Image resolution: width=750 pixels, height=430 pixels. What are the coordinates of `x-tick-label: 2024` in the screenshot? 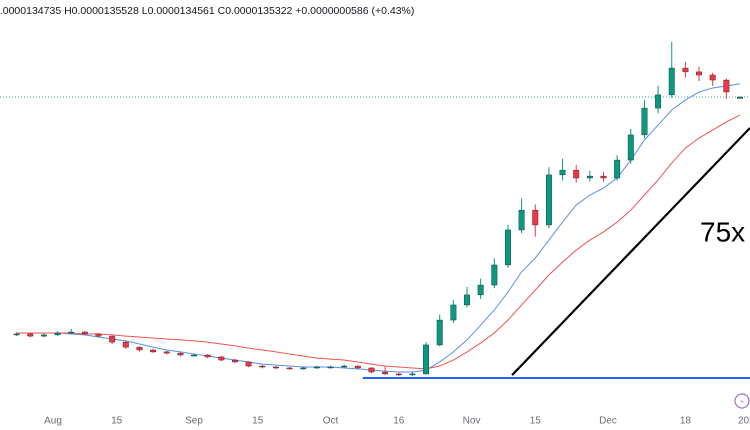 It's located at (744, 421).